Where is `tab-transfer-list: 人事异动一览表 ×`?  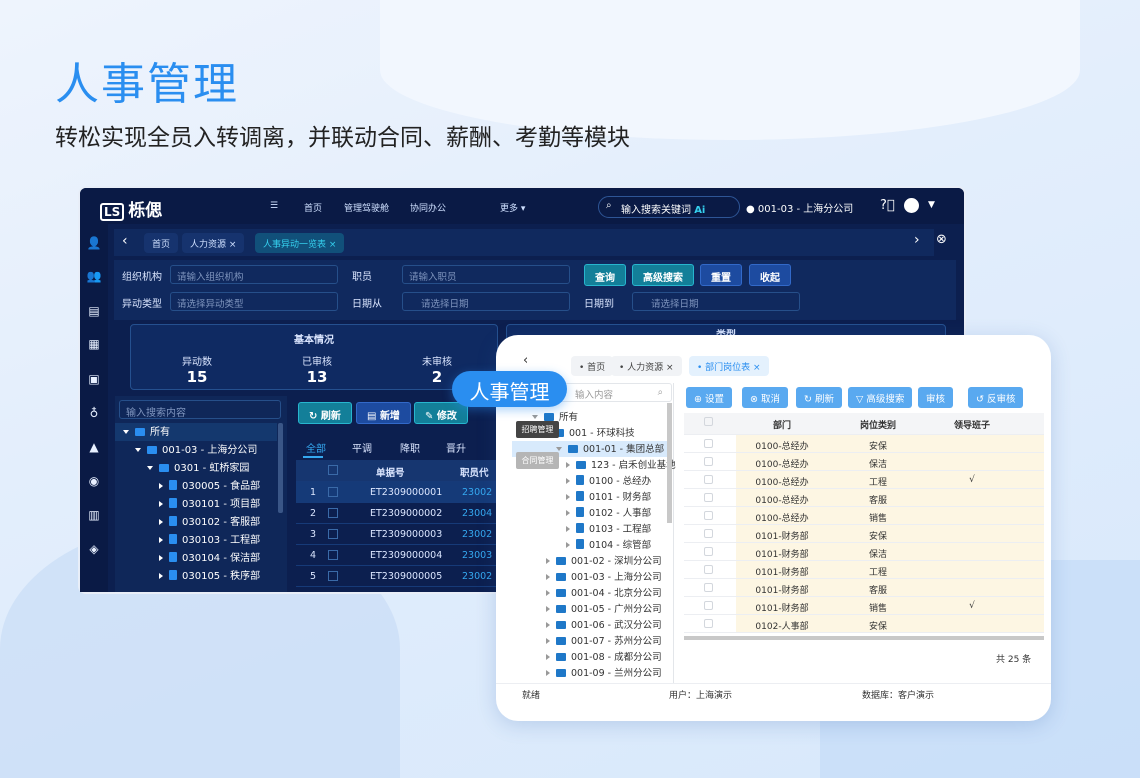
tab-transfer-list: 人事异动一览表 × is located at coordinates (300, 243).